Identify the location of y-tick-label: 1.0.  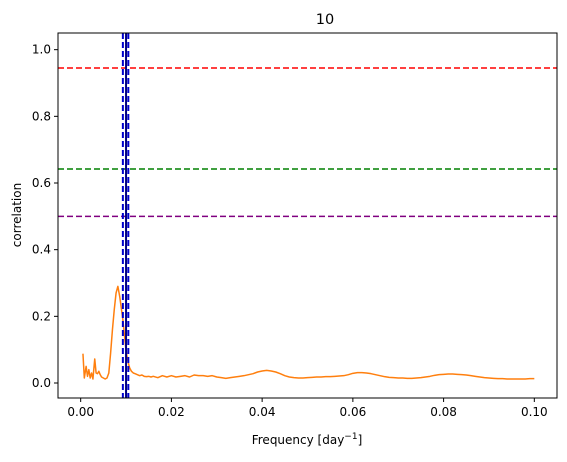
(41, 50).